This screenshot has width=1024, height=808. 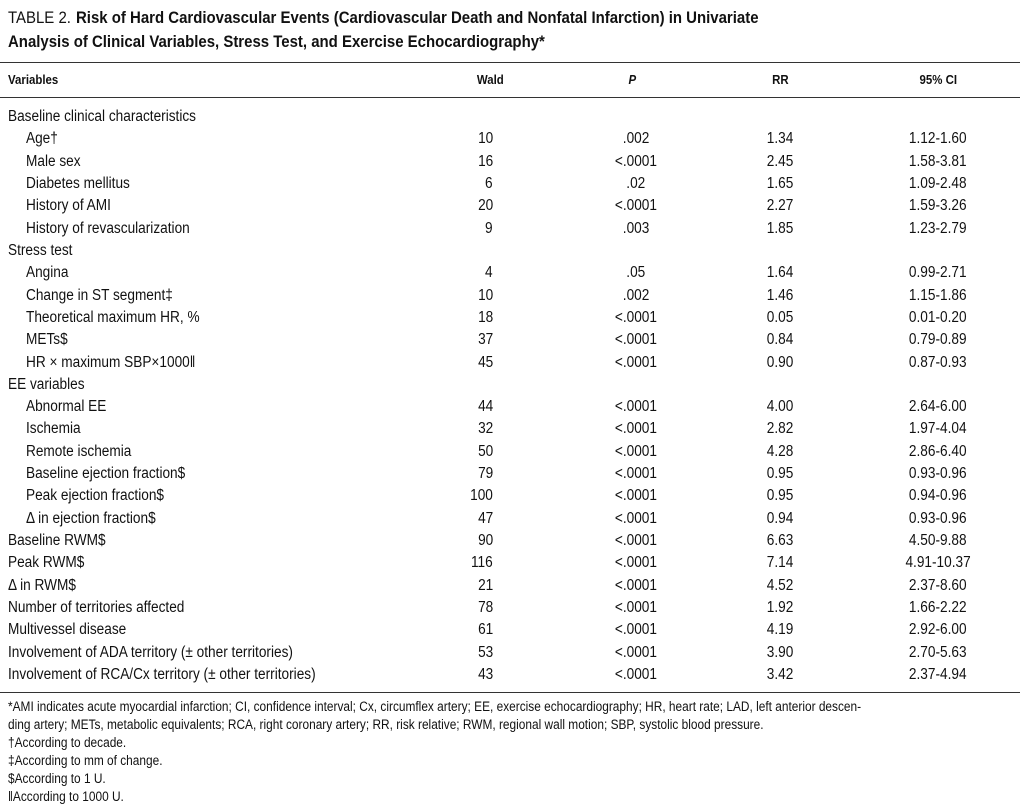 What do you see at coordinates (66, 407) in the screenshot?
I see `variable-name: Abnormal EE` at bounding box center [66, 407].